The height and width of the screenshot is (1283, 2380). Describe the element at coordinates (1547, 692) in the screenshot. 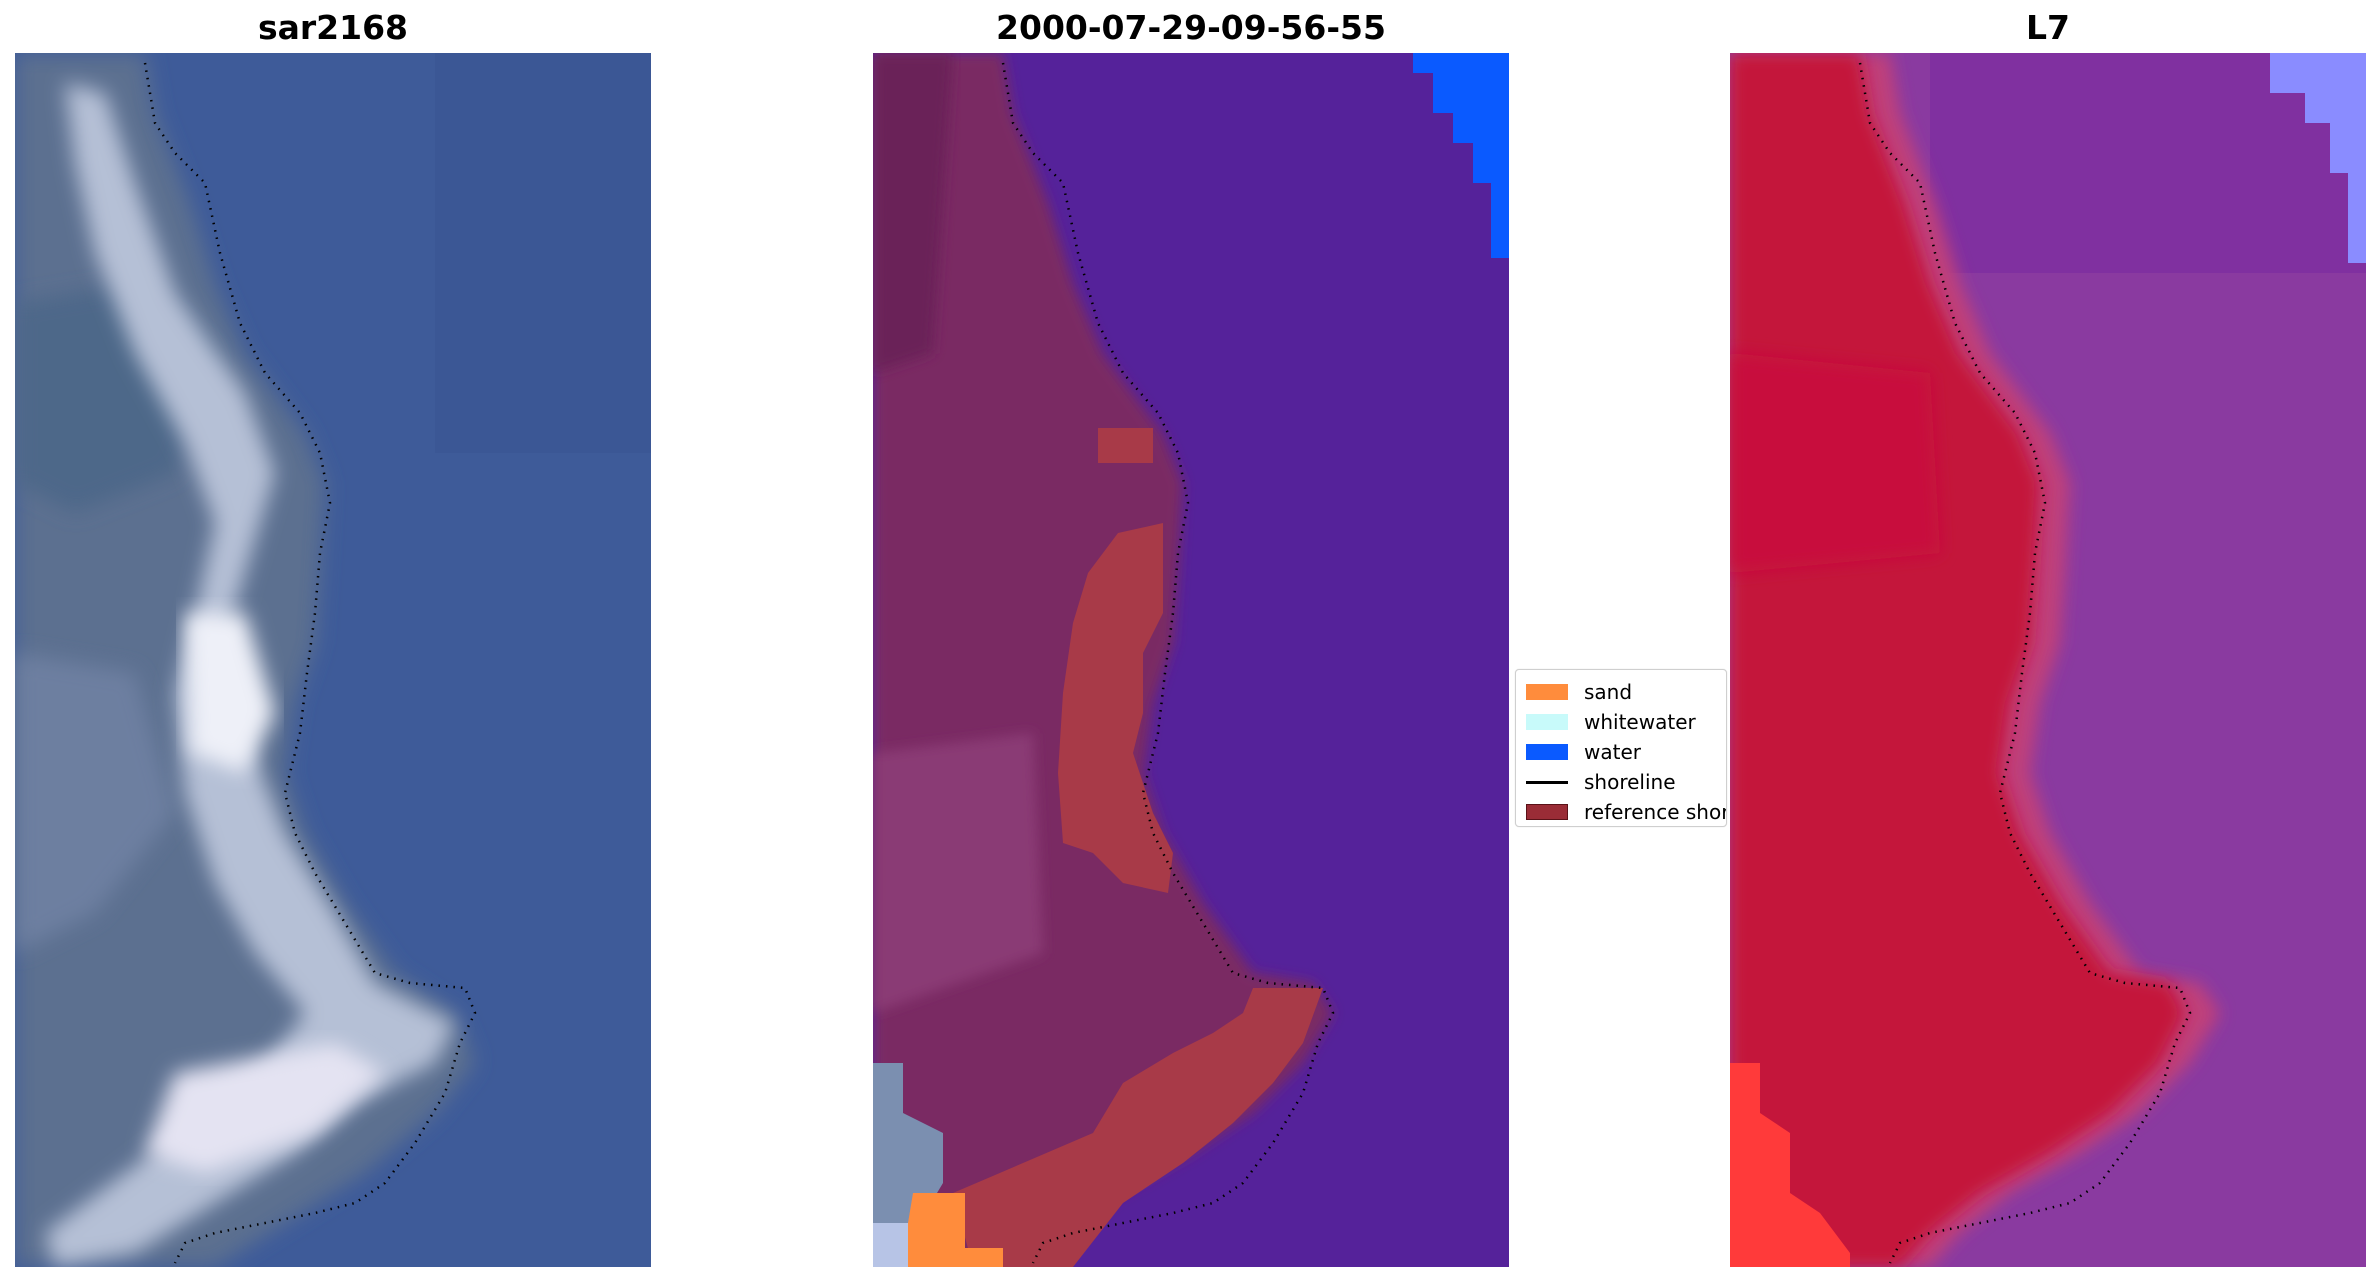

I see `sand-swatch` at that location.